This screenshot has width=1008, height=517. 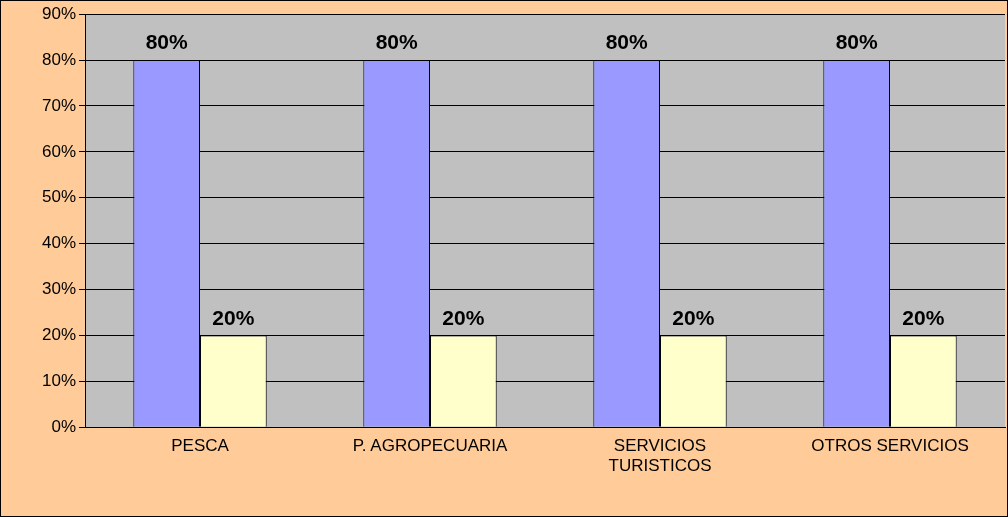 I want to click on x-tick-label: SERVICIOS TURISTICOS, so click(x=660, y=456).